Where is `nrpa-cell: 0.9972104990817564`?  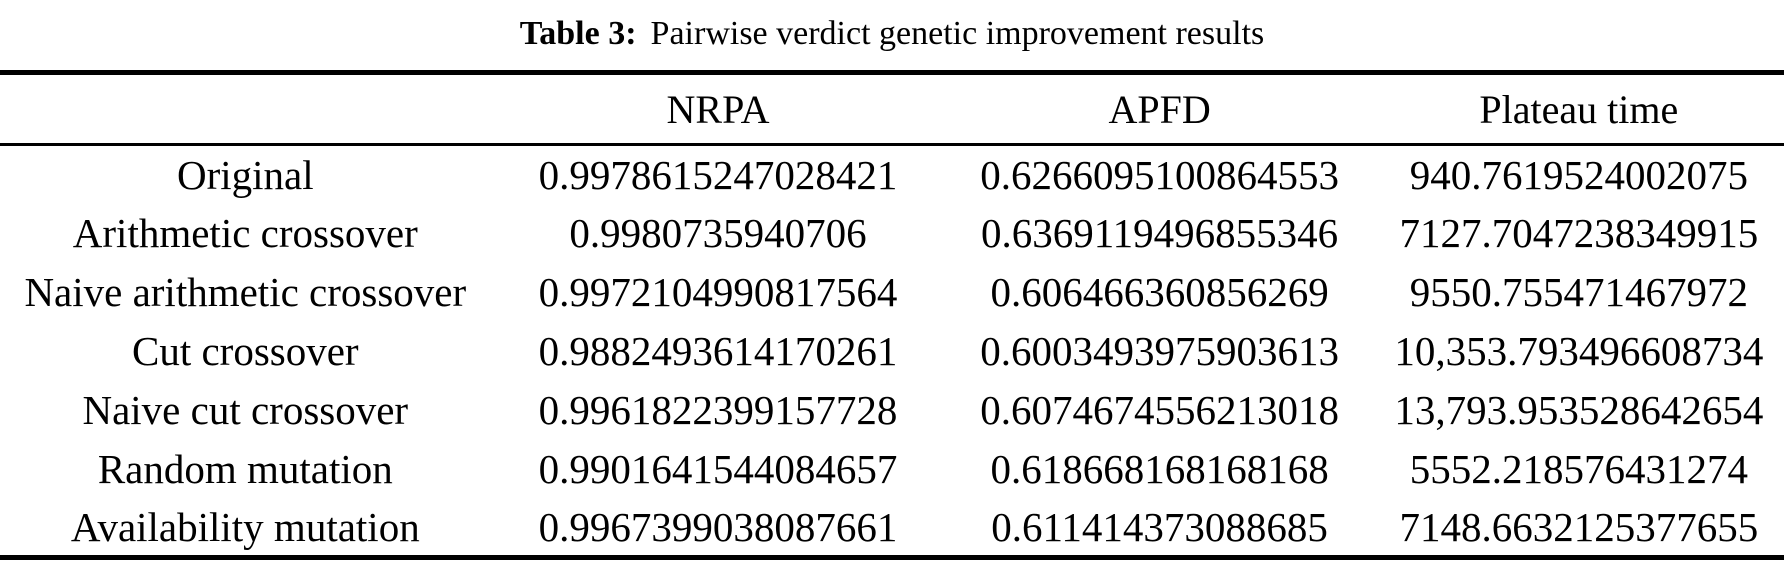 nrpa-cell: 0.9972104990817564 is located at coordinates (718, 292).